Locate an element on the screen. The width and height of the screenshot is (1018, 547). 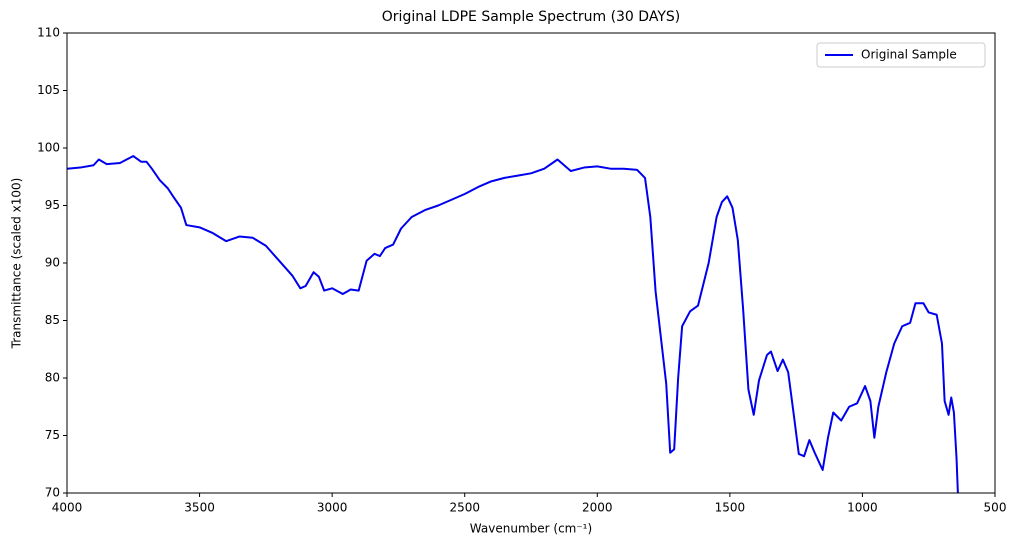
y-tick-label: 70 is located at coordinates (52, 493).